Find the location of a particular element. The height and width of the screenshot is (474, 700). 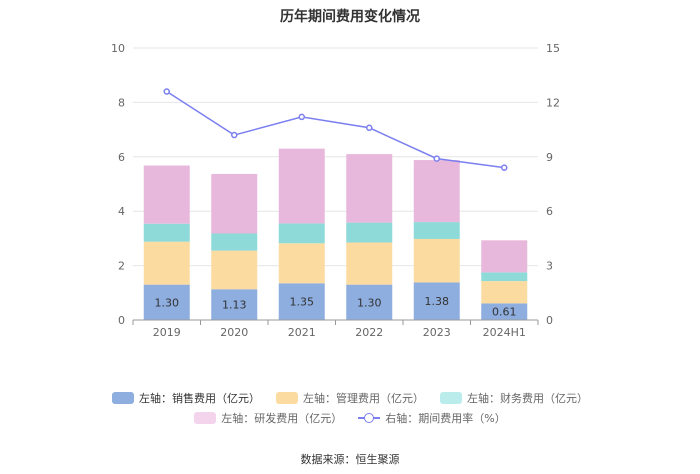

data-source: 数据来源：恒生聚源 is located at coordinates (350, 459).